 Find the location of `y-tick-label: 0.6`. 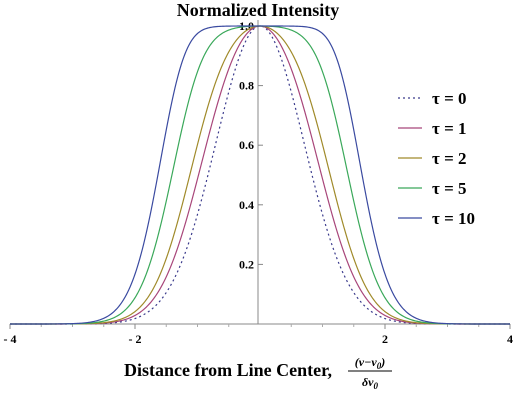

y-tick-label: 0.6 is located at coordinates (246, 145).